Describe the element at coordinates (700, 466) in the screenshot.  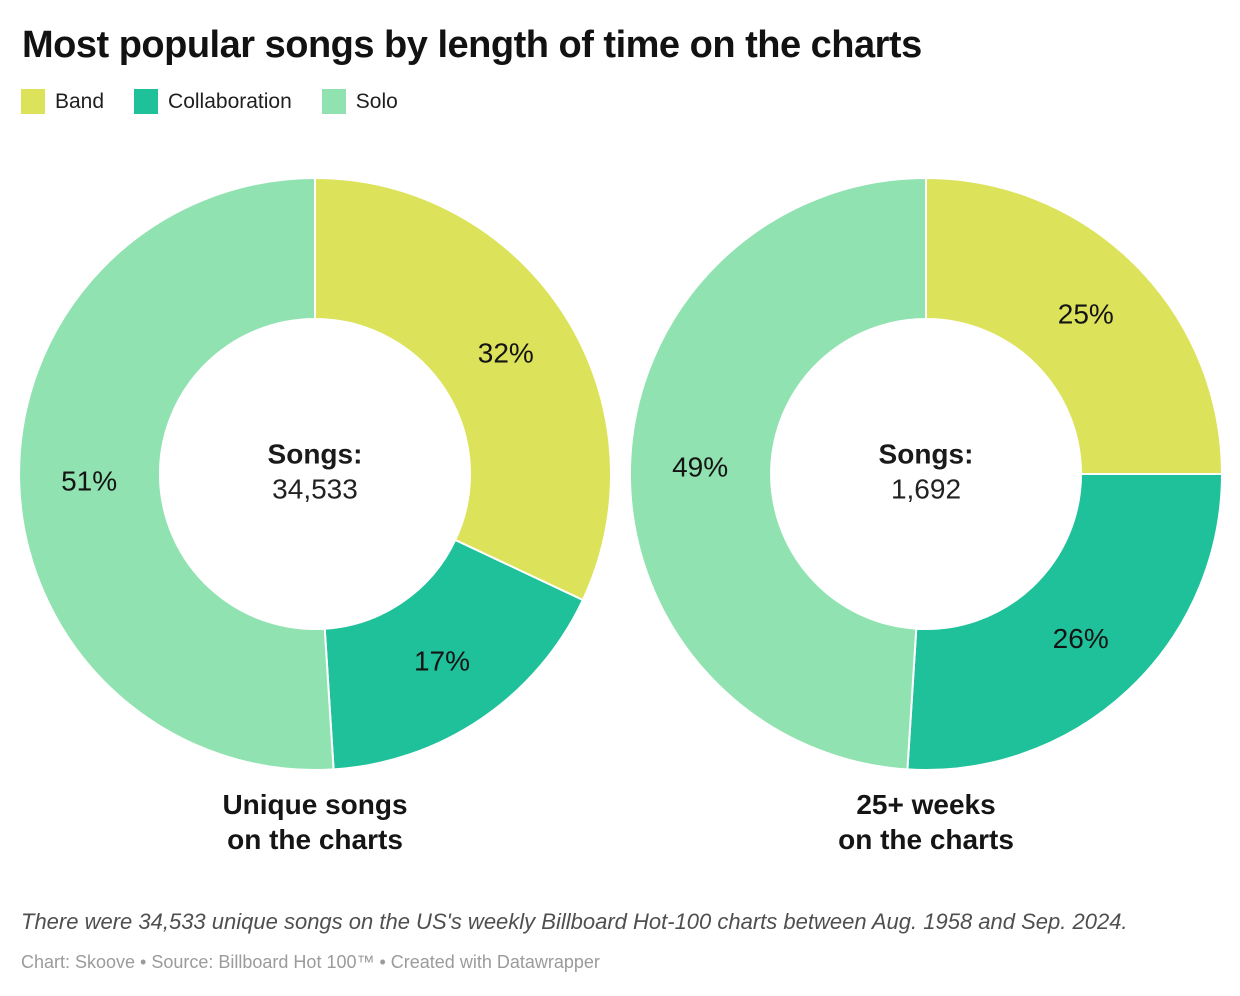
I see `slice-label-solo: 49%` at that location.